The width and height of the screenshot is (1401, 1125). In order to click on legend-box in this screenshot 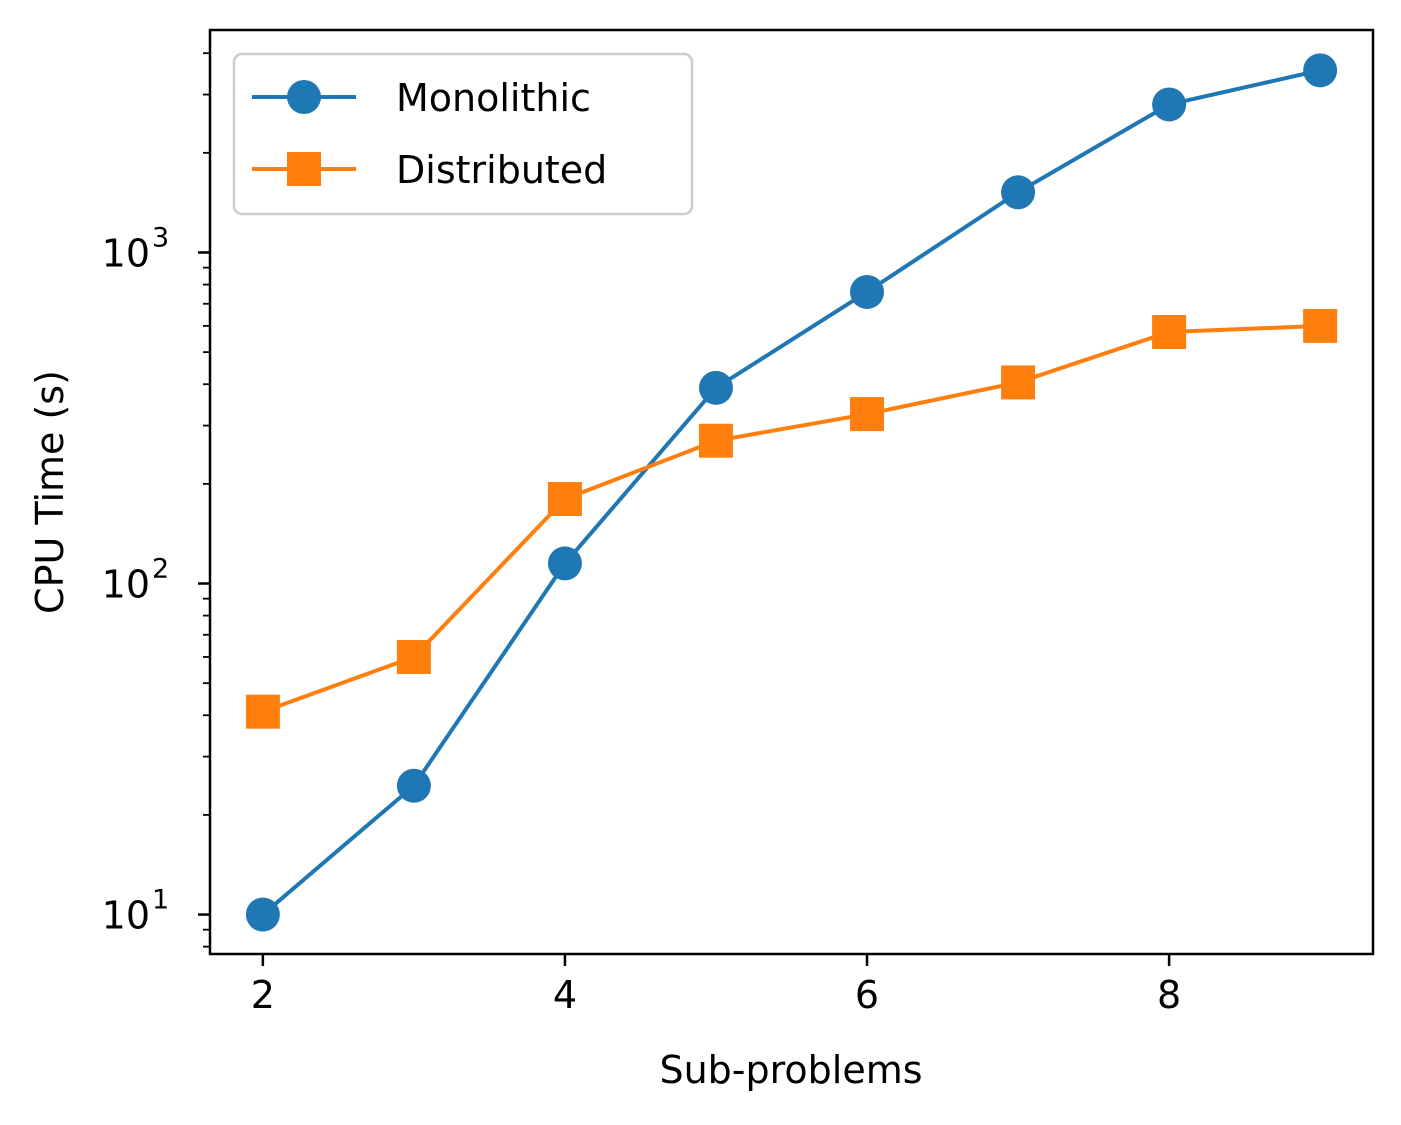, I will do `click(463, 134)`.